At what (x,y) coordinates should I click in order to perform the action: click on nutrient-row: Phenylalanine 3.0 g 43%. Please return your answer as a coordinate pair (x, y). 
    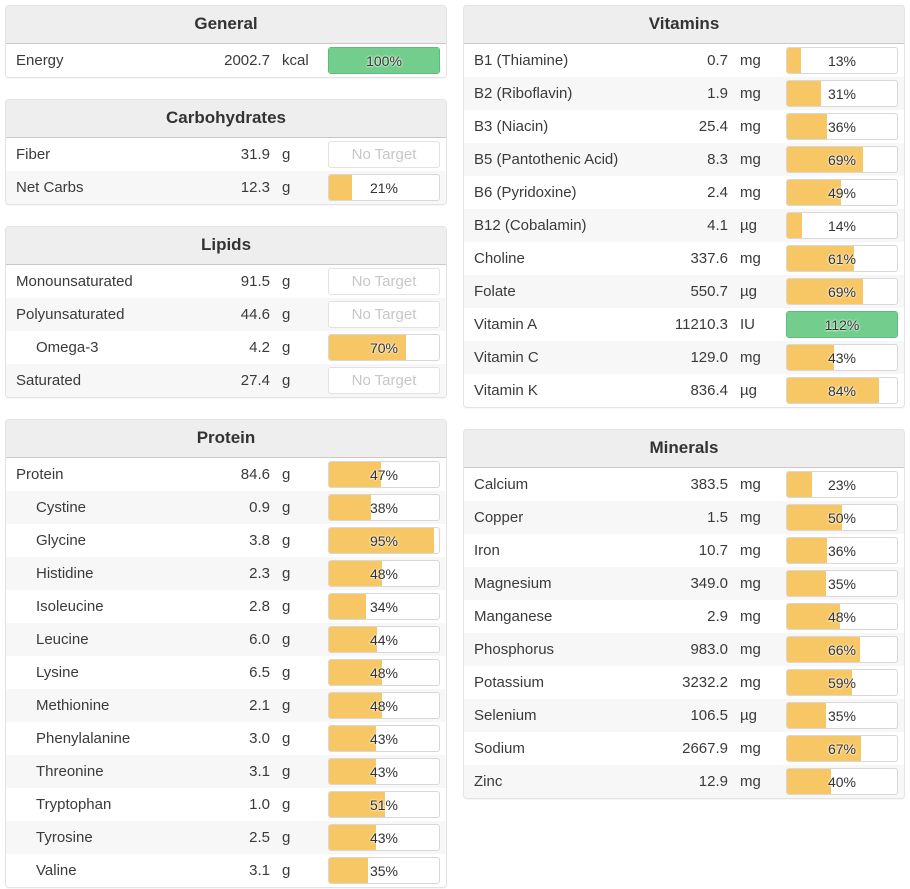
    Looking at the image, I should click on (226, 738).